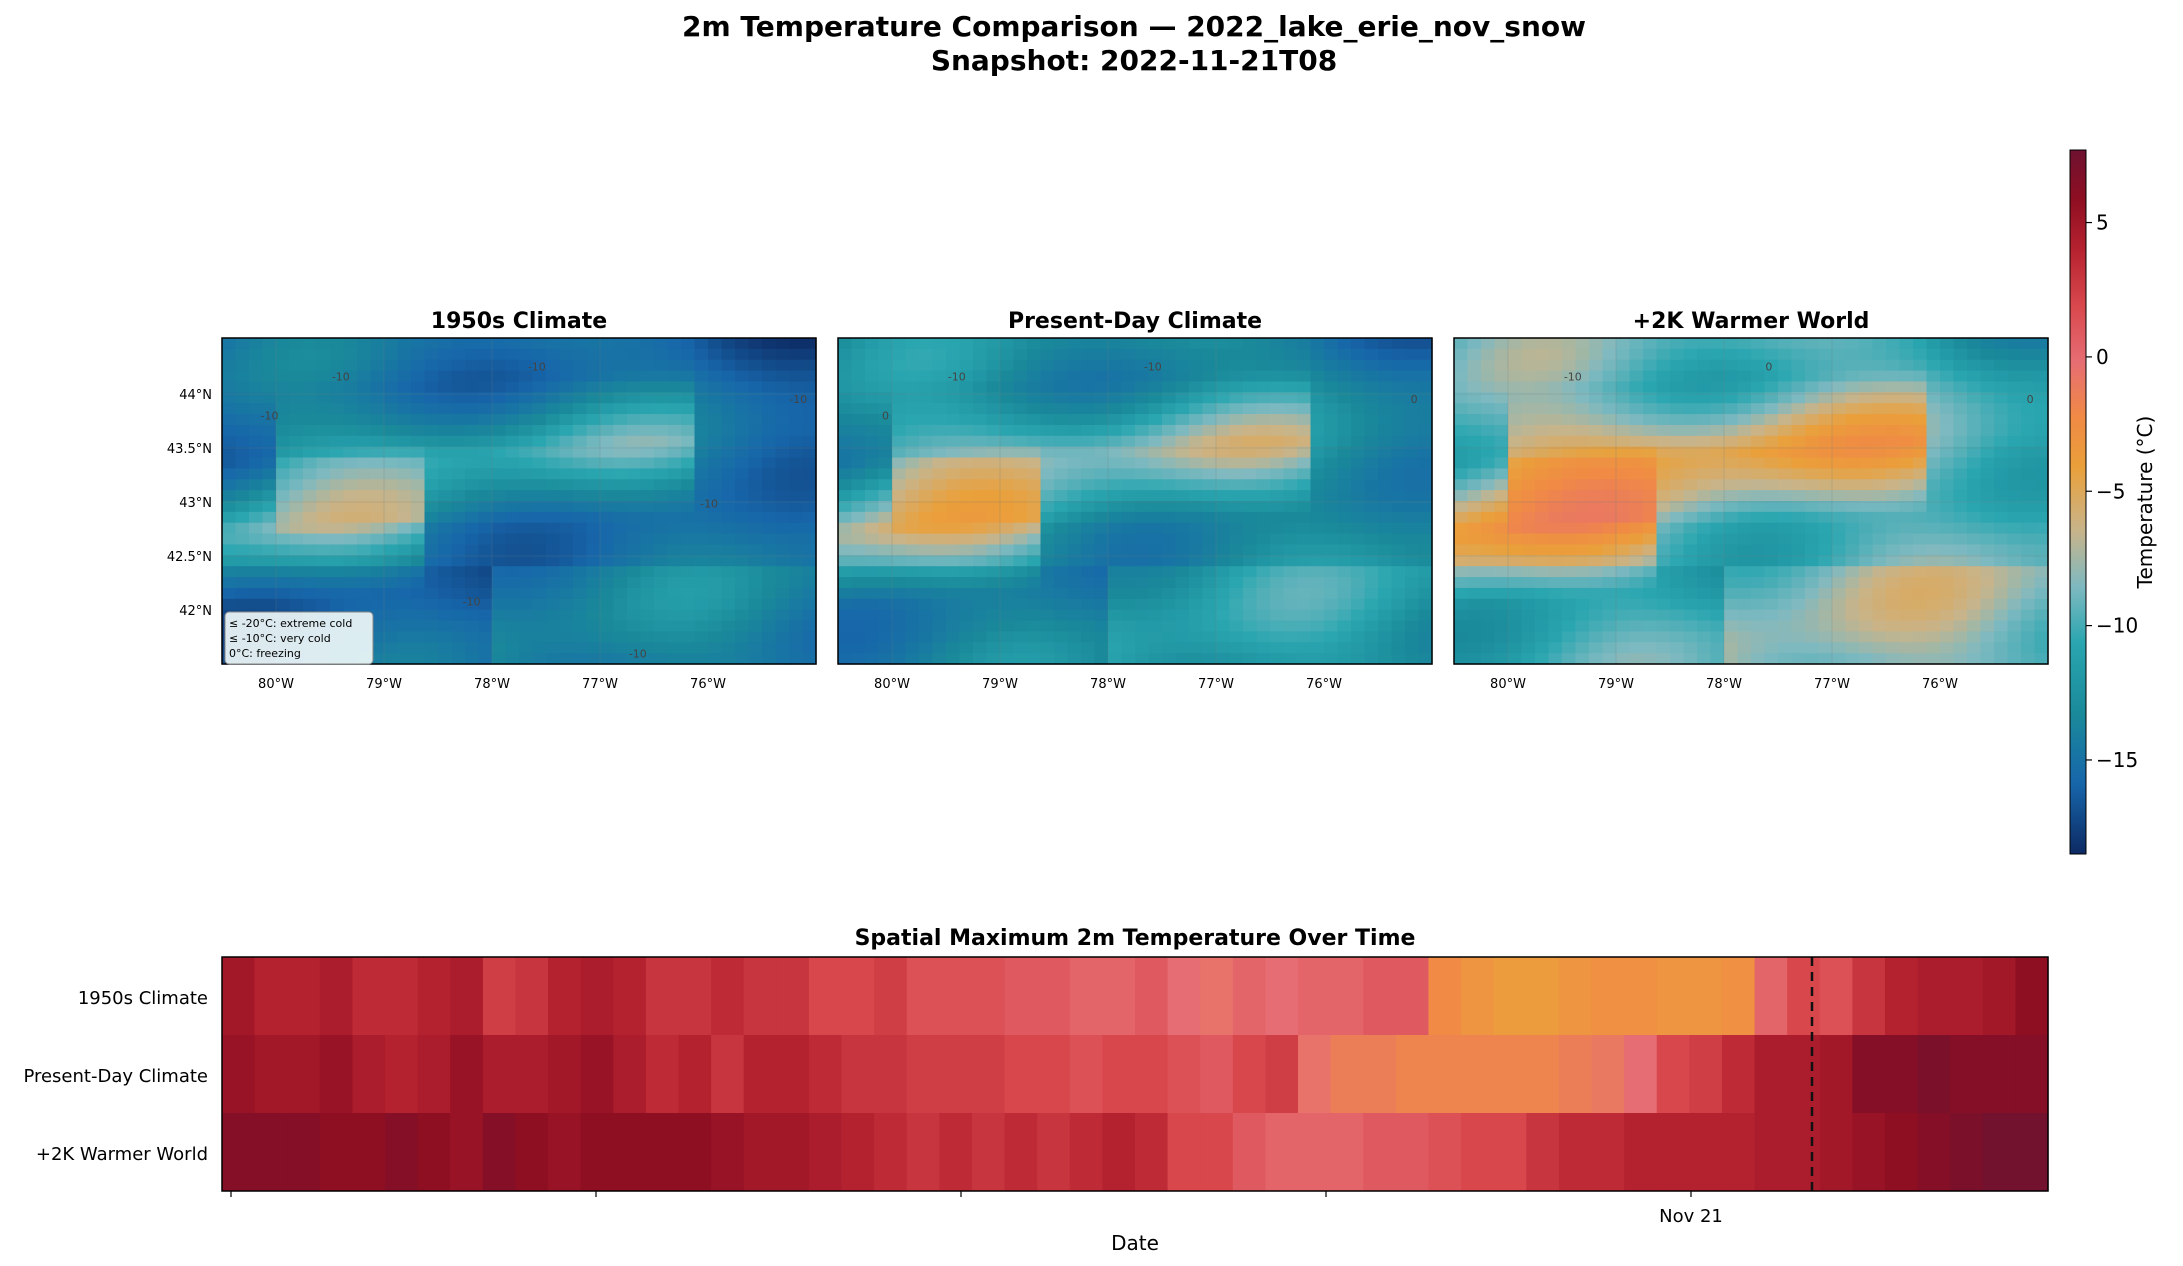 The width and height of the screenshot is (2183, 1266). Describe the element at coordinates (2112, 491) in the screenshot. I see `colorbar-ticks: 50−5−10−15` at that location.